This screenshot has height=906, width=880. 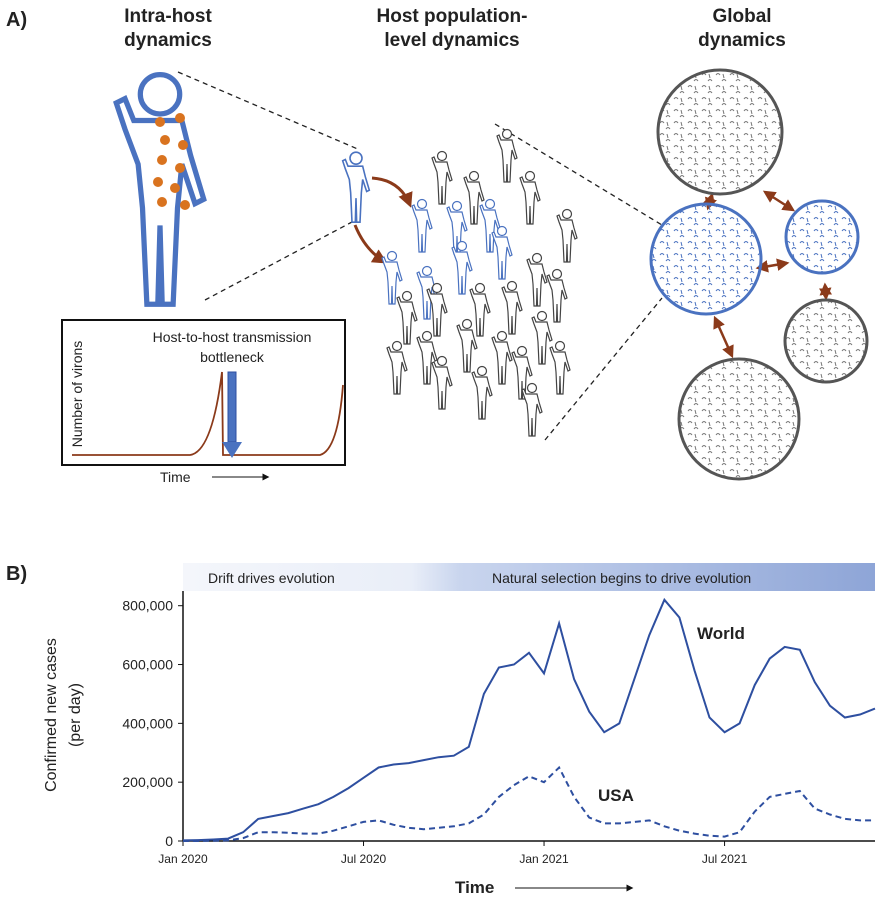 I want to click on bottleneck-arrow, so click(x=232, y=407).